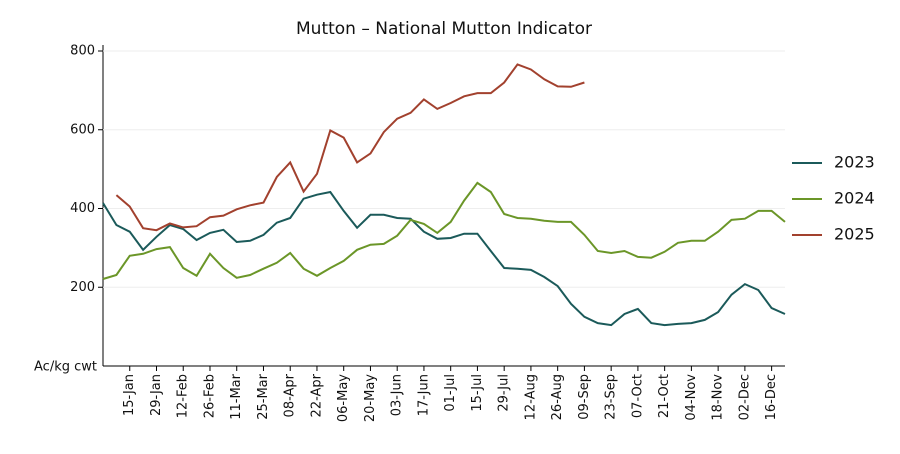 The image size is (900, 454). What do you see at coordinates (263, 396) in the screenshot?
I see `x-tick-label: 25-Mar` at bounding box center [263, 396].